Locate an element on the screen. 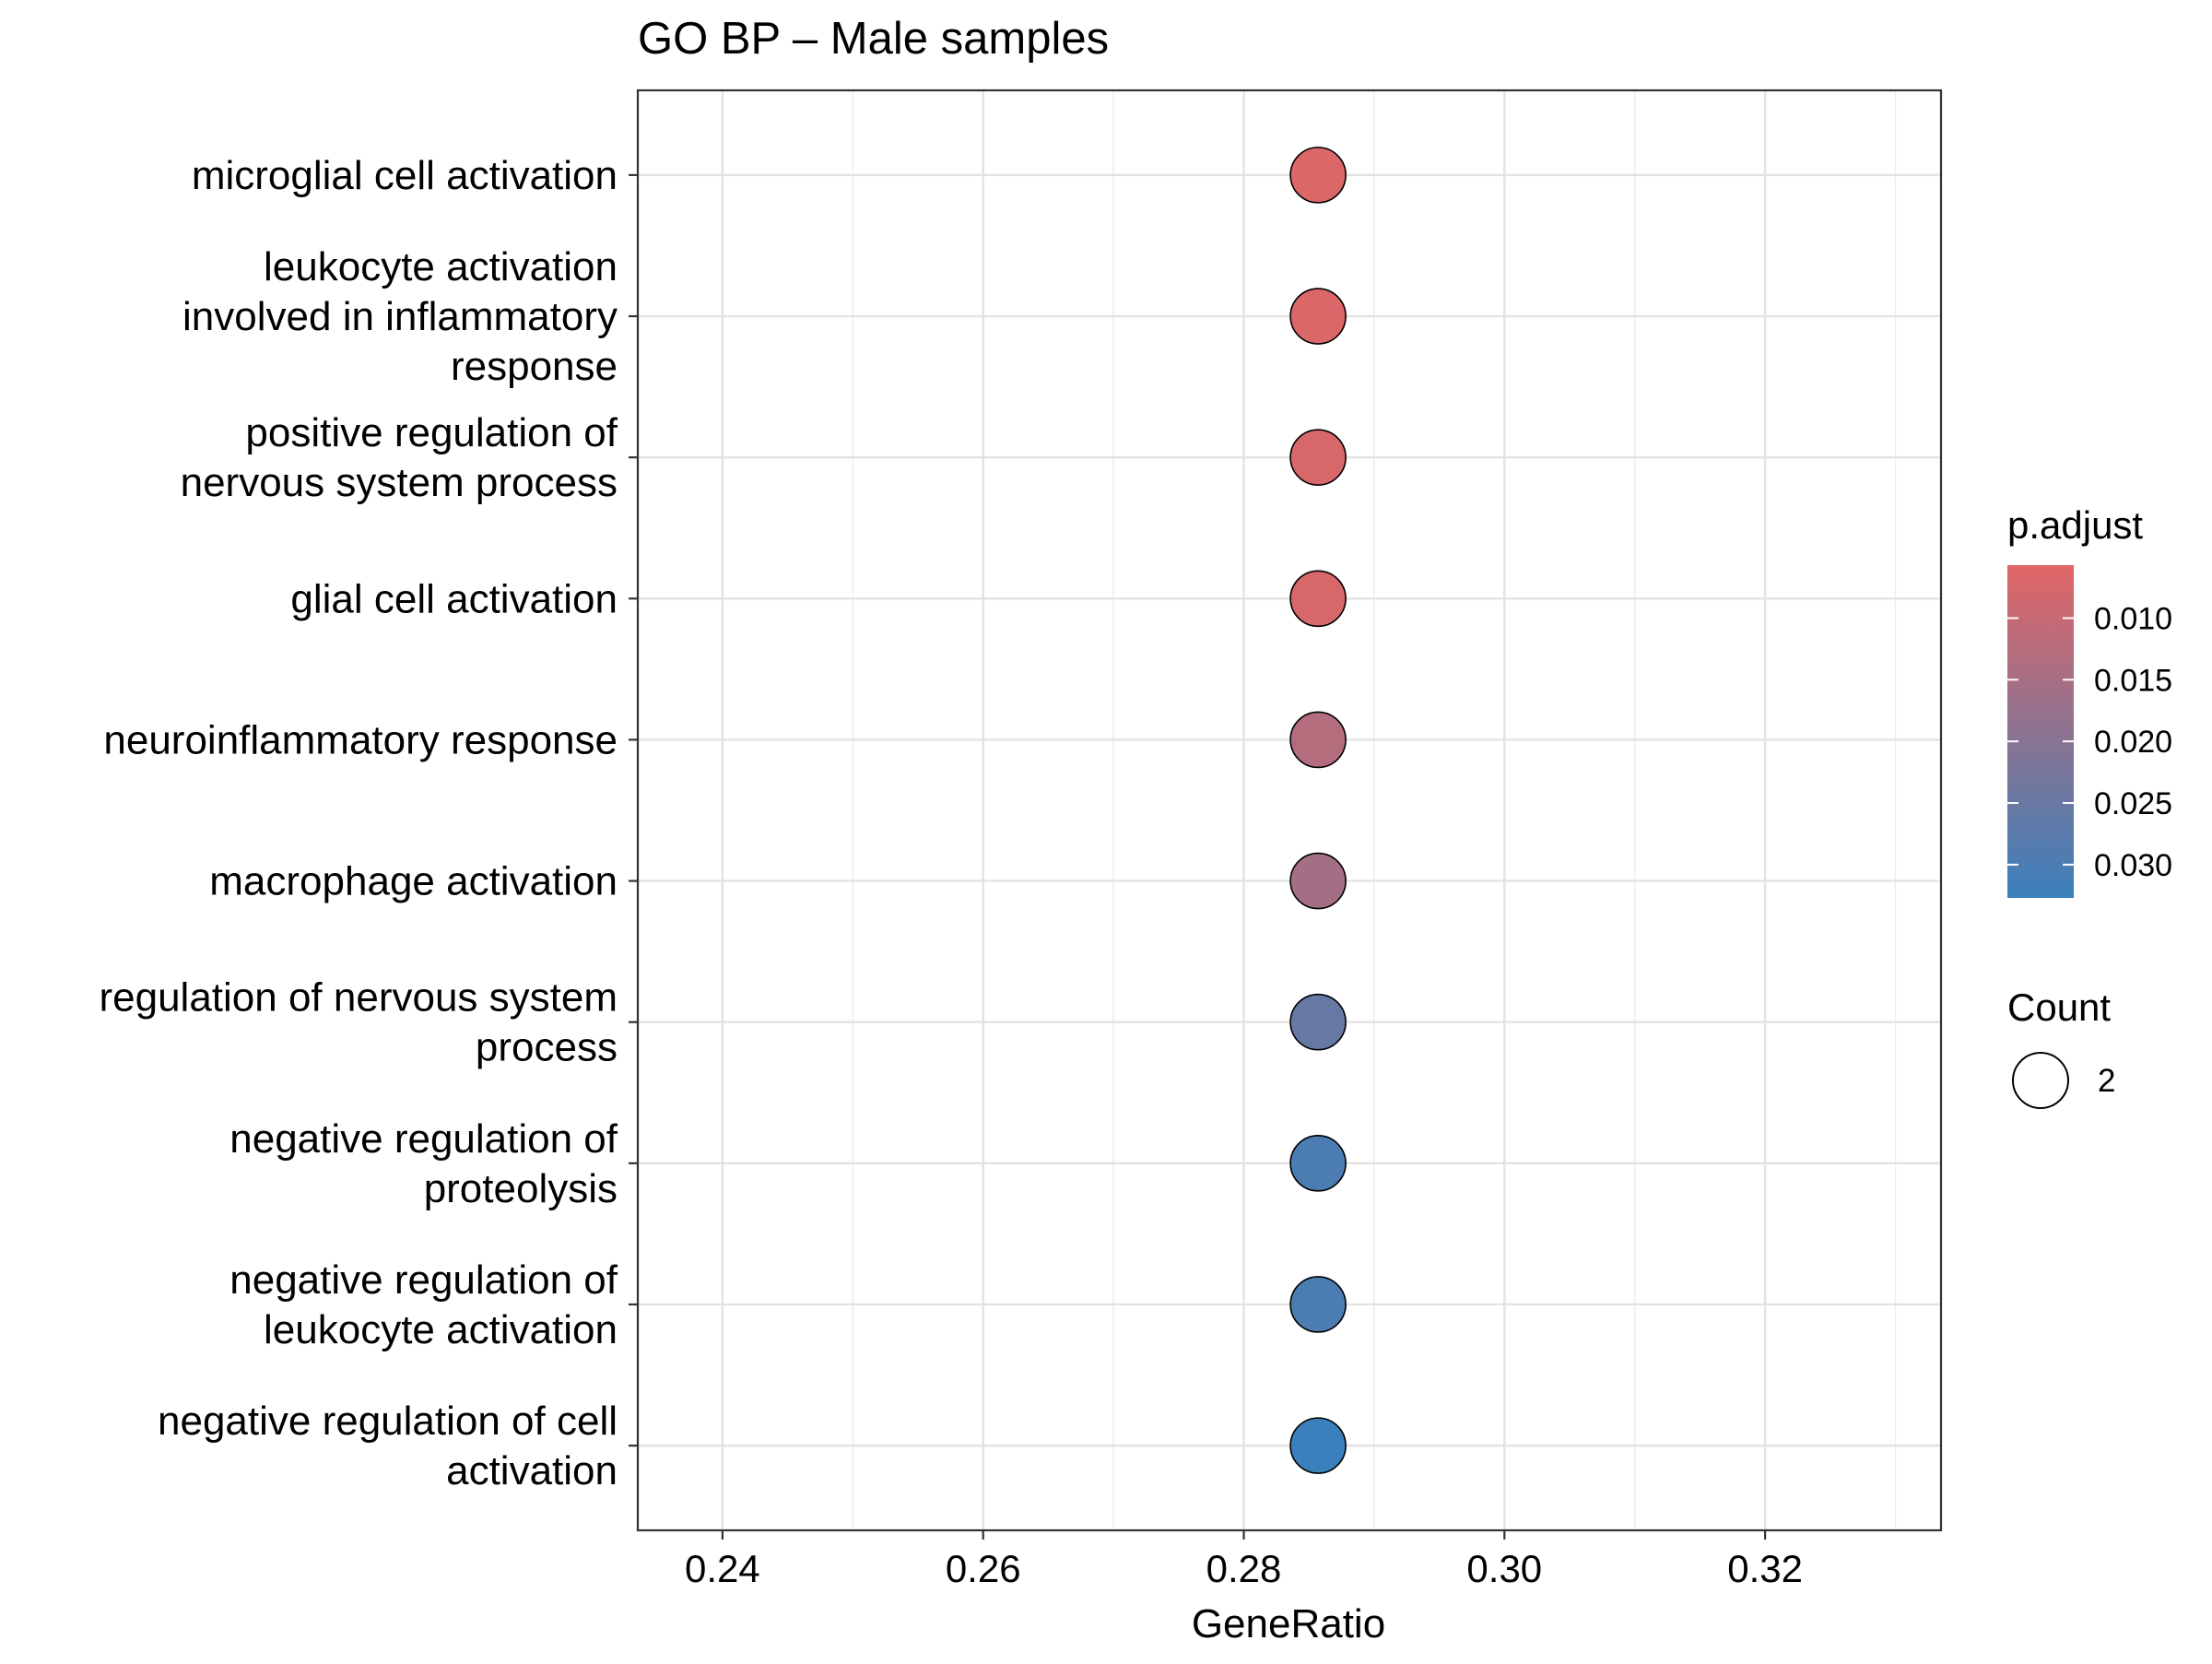 Image resolution: width=2212 pixels, height=1664 pixels. y-tick-label-line: macrophage activation is located at coordinates (413, 881).